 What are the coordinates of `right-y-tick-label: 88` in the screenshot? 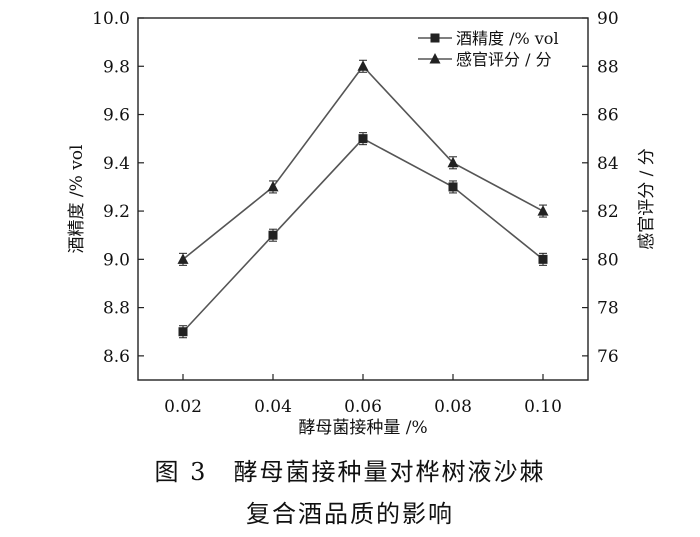 It's located at (608, 67).